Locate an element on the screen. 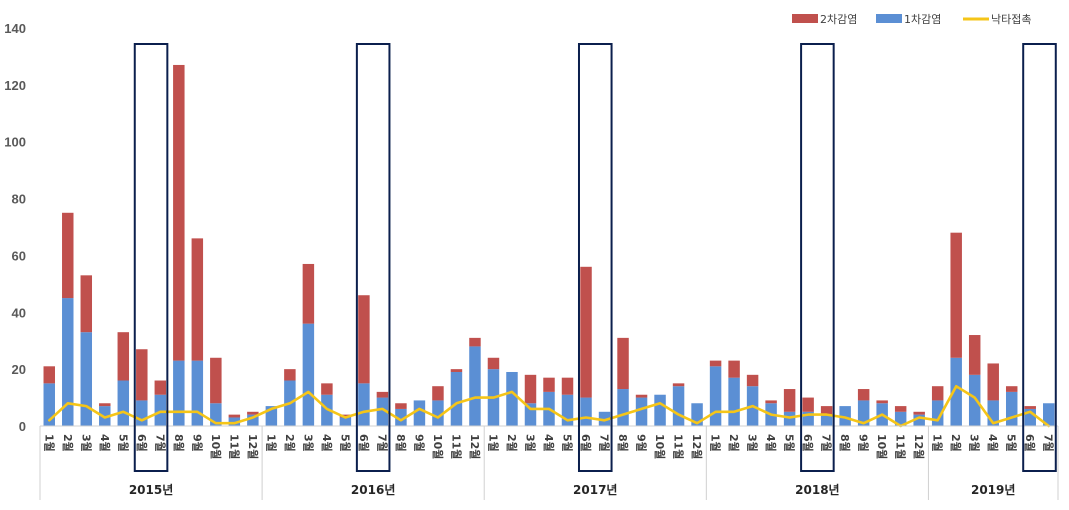 Image resolution: width=1069 pixels, height=510 pixels. legend: 2차감염 1차감염 낙타접촉 is located at coordinates (911, 19).